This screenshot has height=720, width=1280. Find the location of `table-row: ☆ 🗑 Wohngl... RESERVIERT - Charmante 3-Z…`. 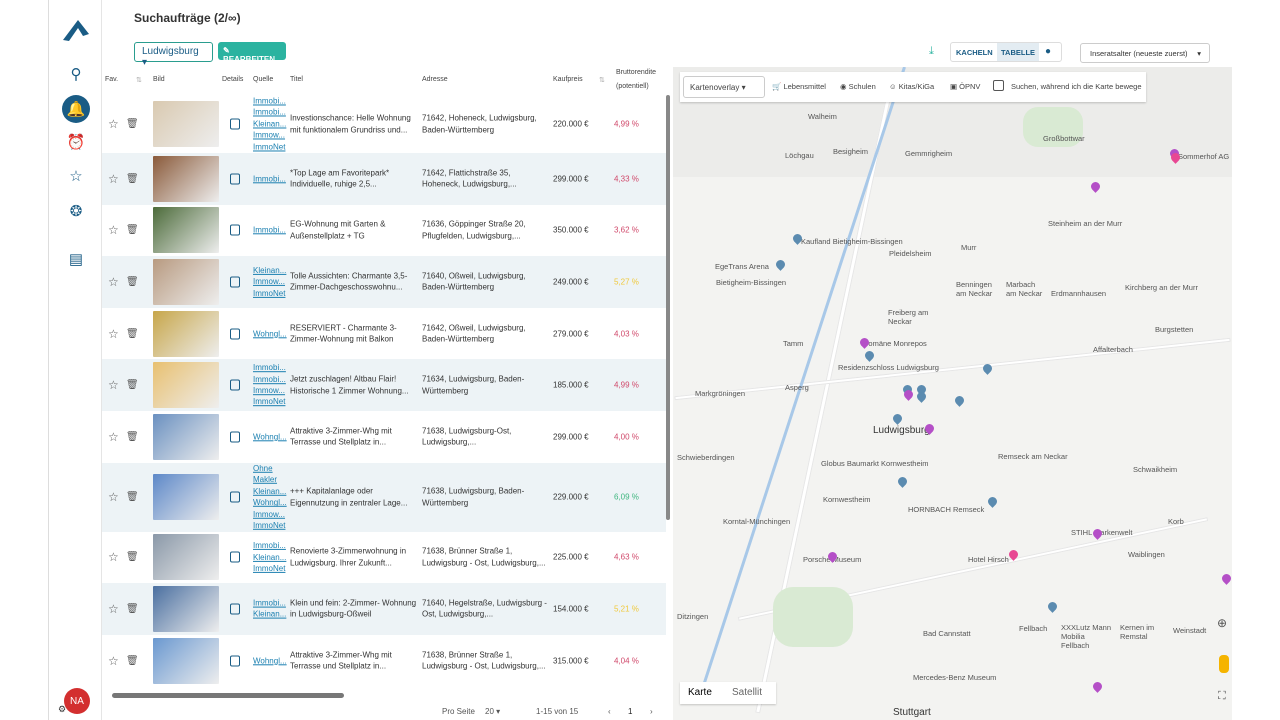

table-row: ☆ 🗑 Wohngl... RESERVIERT - Charmante 3-Z… is located at coordinates (384, 334).